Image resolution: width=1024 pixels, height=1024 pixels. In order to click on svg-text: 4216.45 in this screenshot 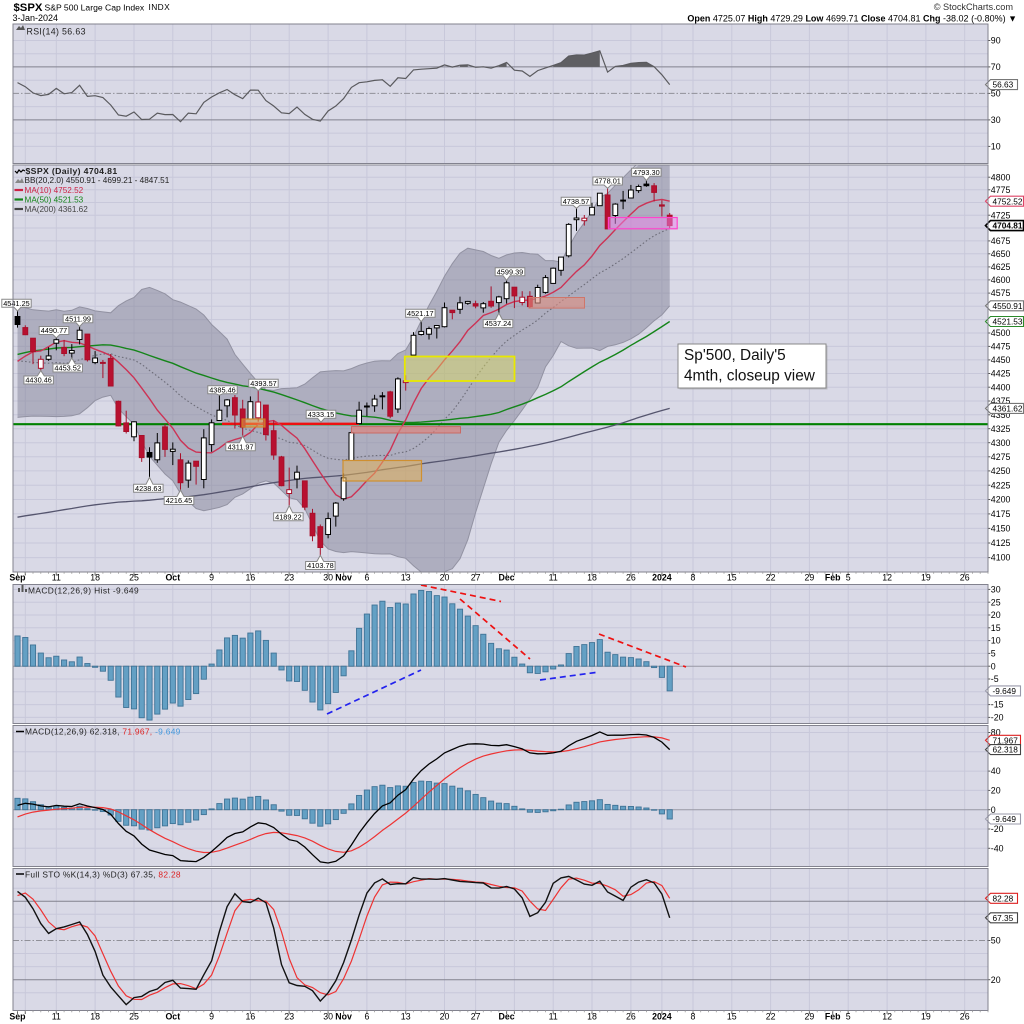, I will do `click(179, 500)`.